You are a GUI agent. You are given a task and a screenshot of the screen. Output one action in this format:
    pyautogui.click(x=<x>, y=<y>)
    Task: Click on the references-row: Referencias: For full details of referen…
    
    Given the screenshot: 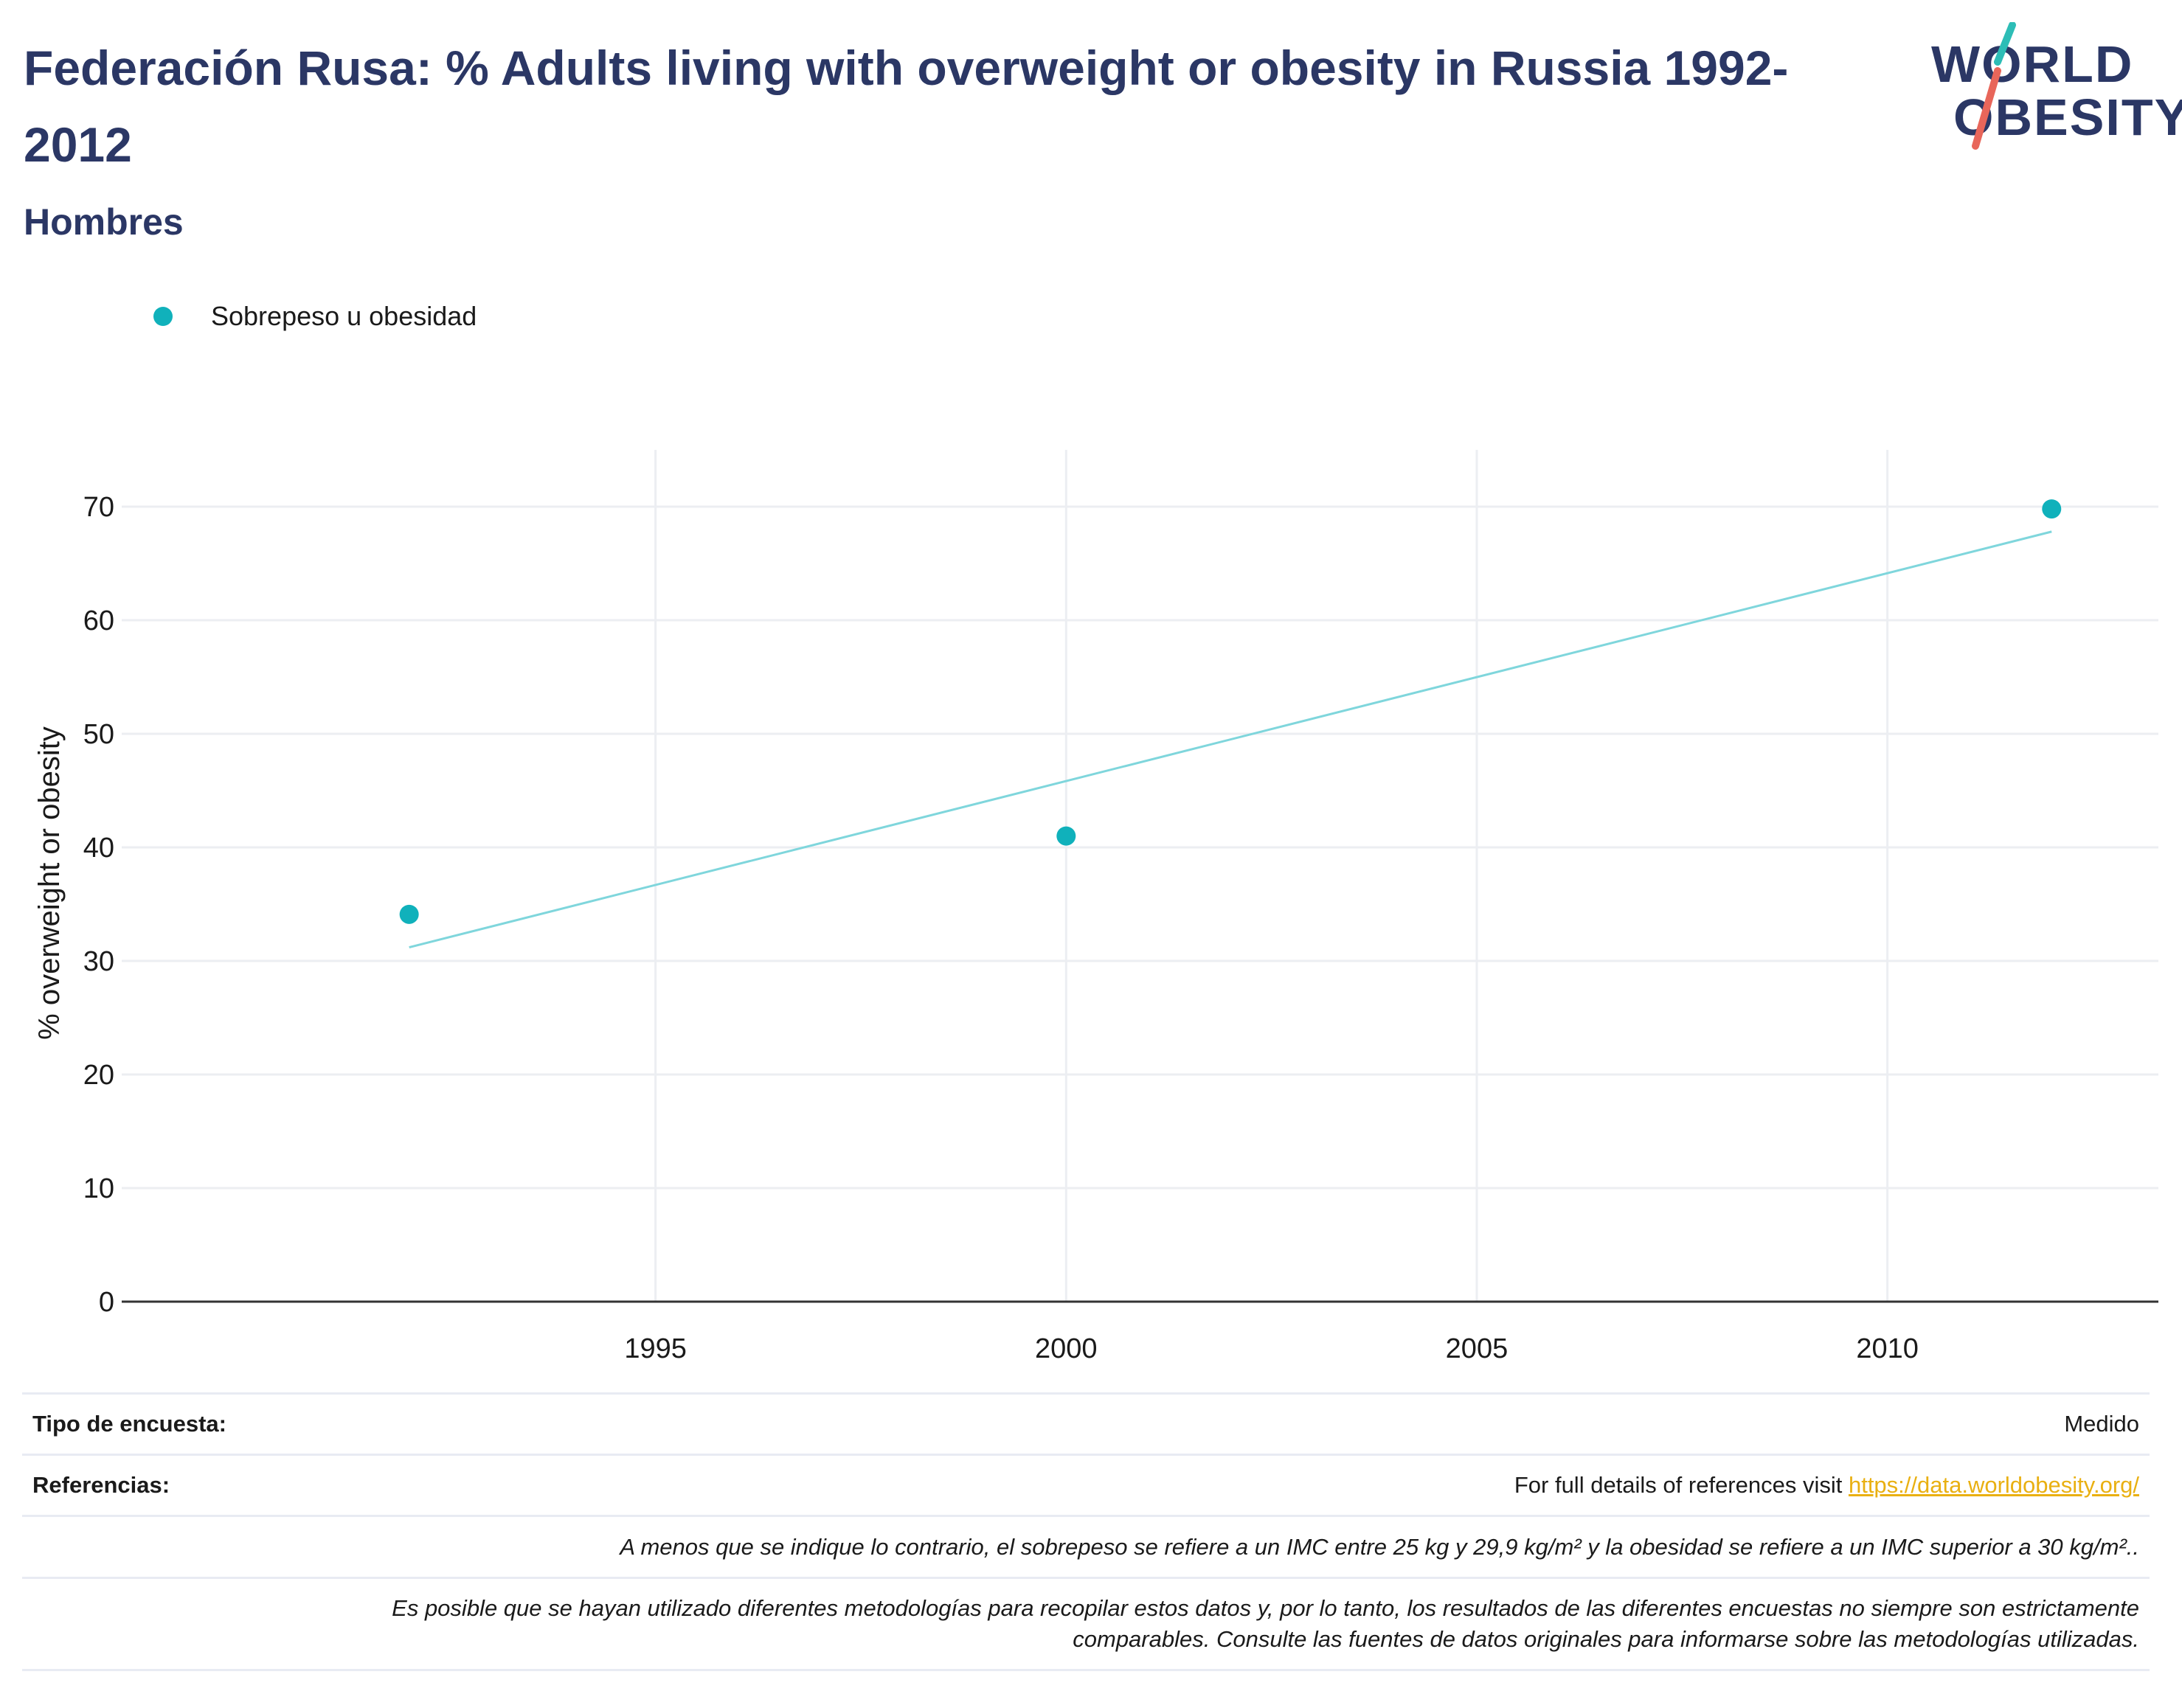 What is the action you would take?
    pyautogui.click(x=1086, y=1484)
    